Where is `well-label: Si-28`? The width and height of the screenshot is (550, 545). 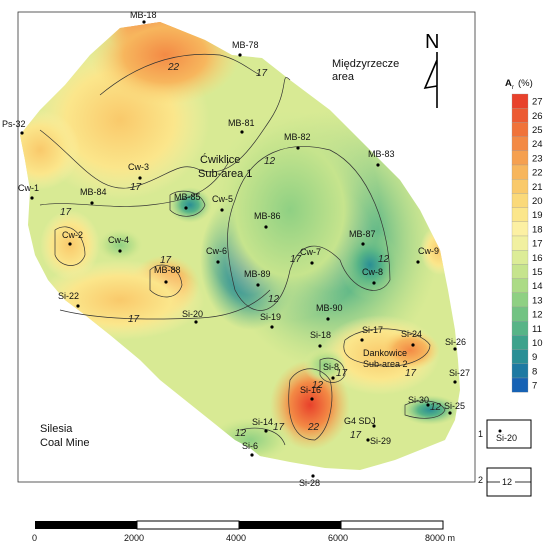
well-label: Si-28 is located at coordinates (309, 483).